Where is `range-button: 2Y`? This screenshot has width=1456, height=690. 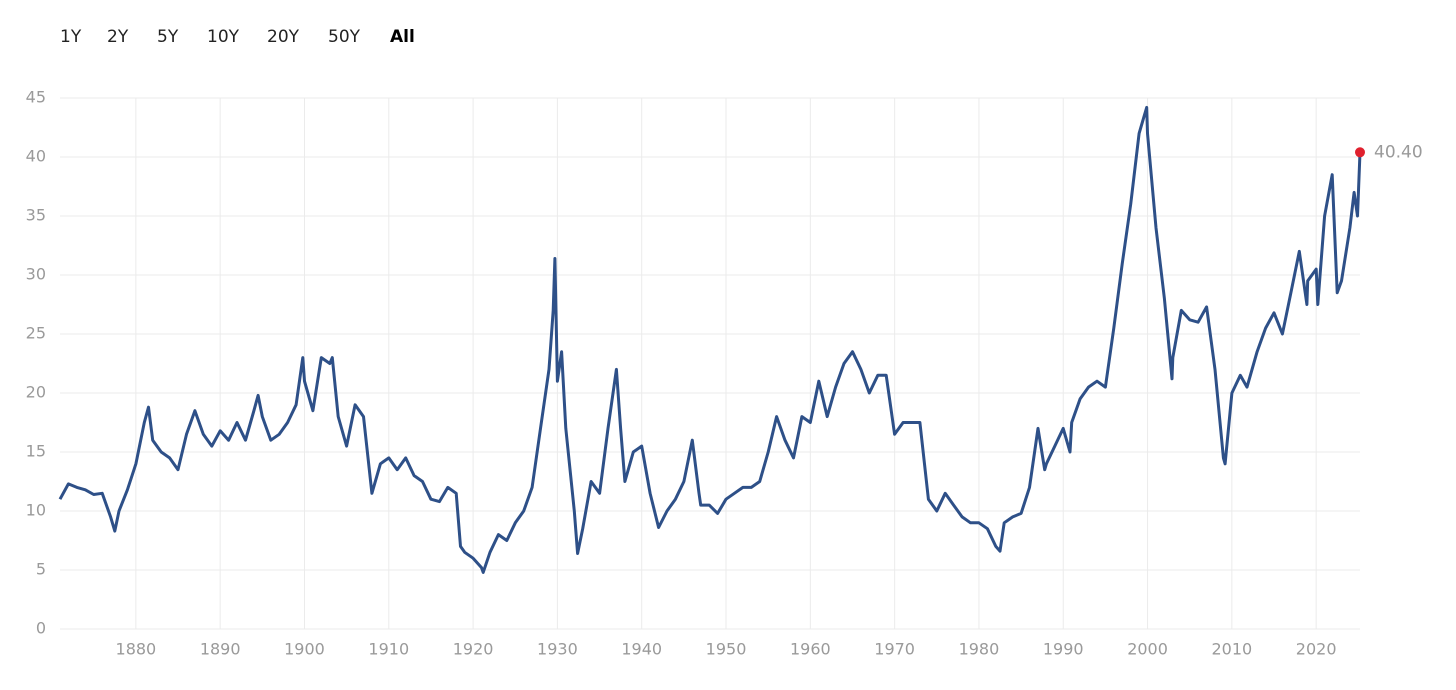 range-button: 2Y is located at coordinates (118, 37).